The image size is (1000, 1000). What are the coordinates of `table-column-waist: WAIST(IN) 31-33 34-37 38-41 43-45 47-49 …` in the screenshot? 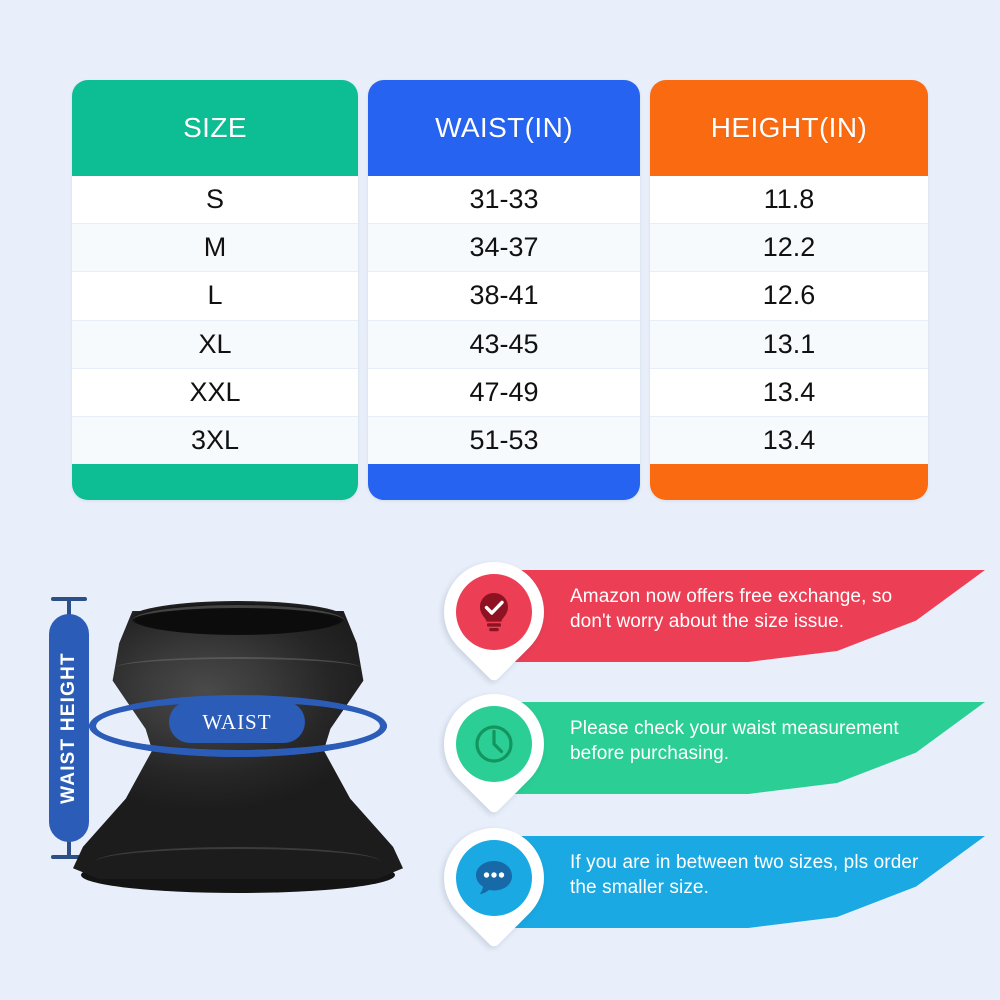 It's located at (504, 290).